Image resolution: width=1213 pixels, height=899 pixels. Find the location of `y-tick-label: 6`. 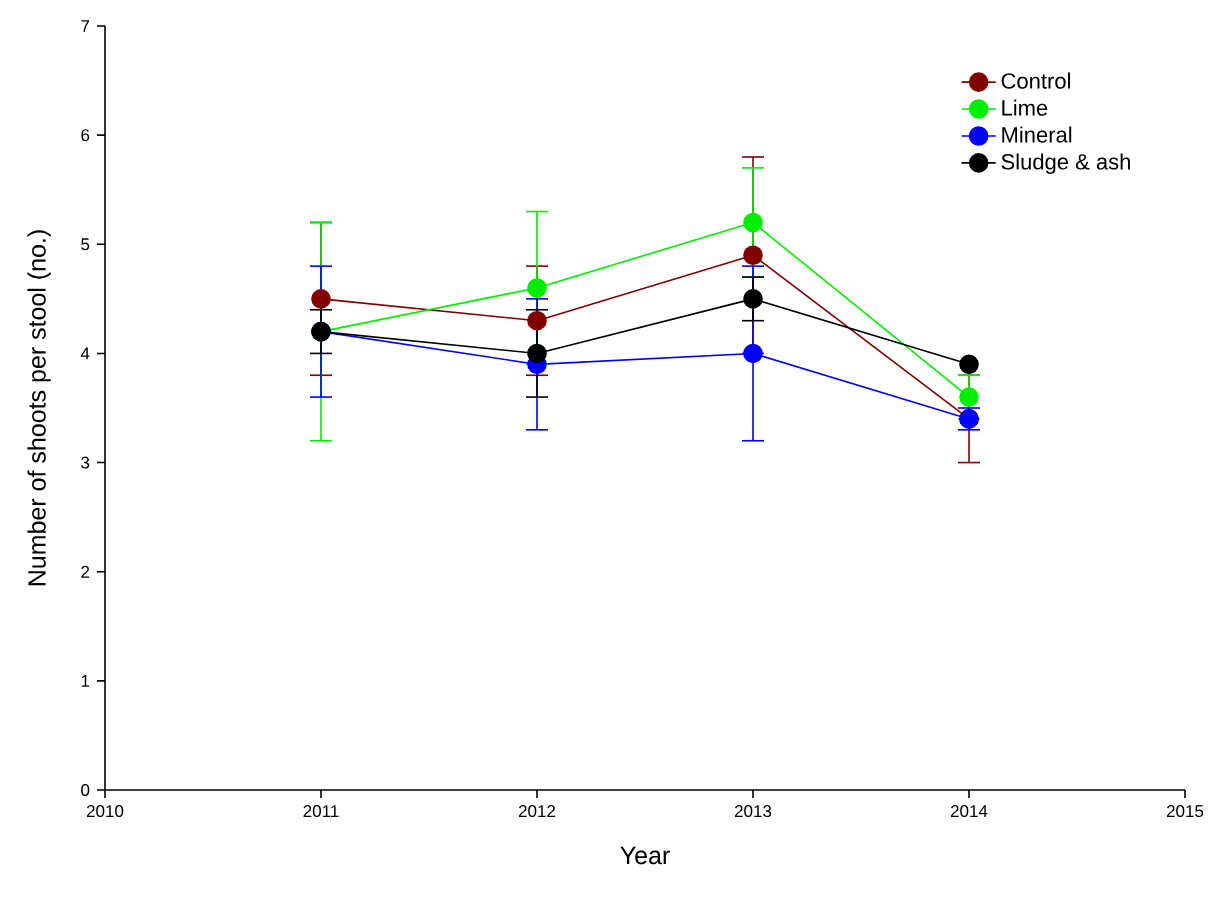

y-tick-label: 6 is located at coordinates (85, 135).